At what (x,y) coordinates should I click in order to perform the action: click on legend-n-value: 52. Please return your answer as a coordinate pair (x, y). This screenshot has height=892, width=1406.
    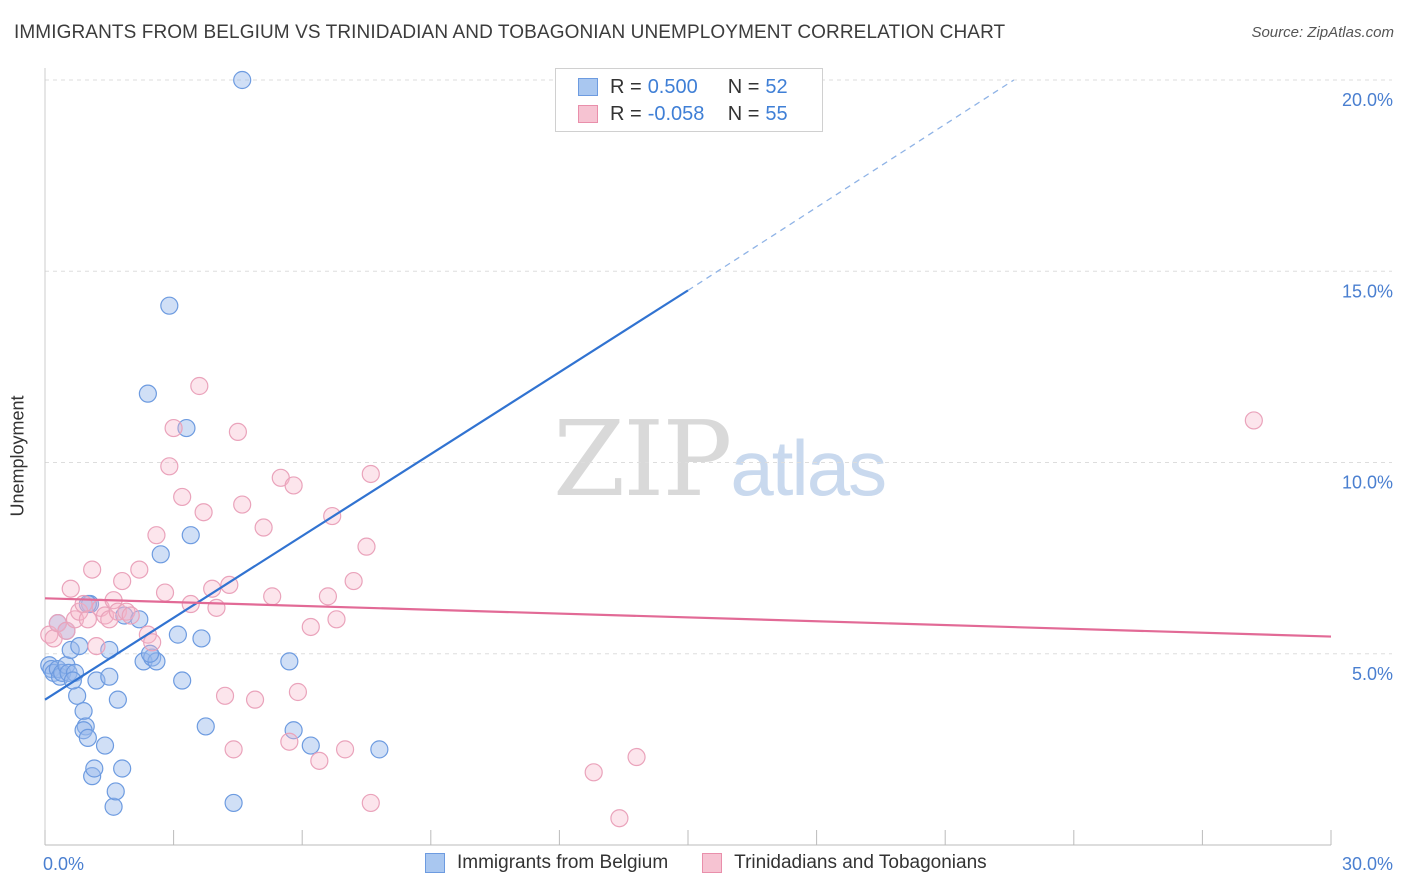
    Looking at the image, I should click on (776, 86).